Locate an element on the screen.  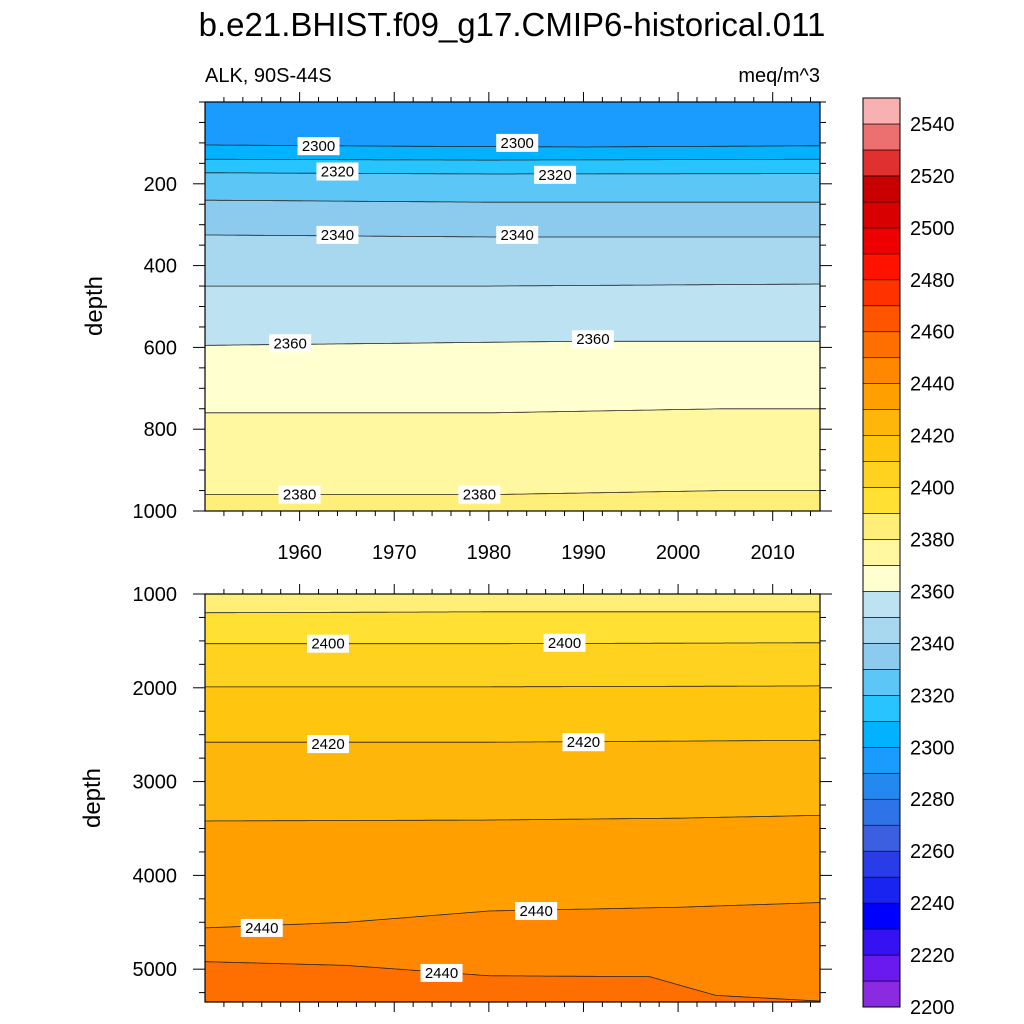
contour-label: 2360 is located at coordinates (290, 343).